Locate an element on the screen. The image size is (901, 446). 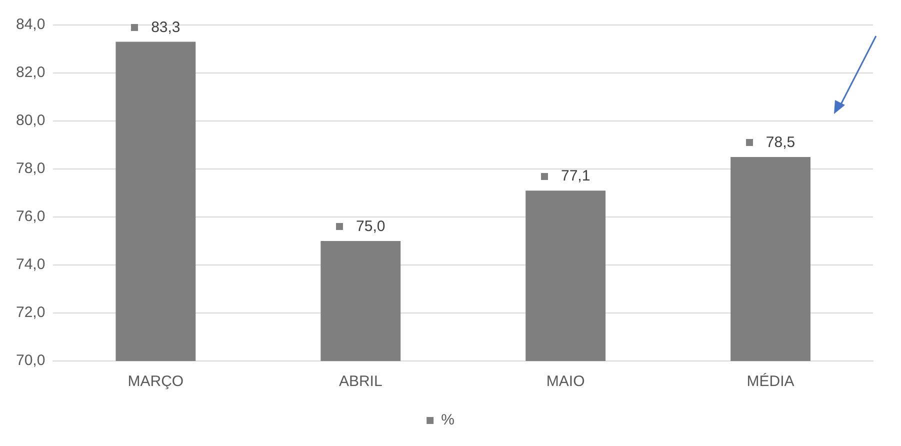
y-tick-label: 76,0 is located at coordinates (31, 217).